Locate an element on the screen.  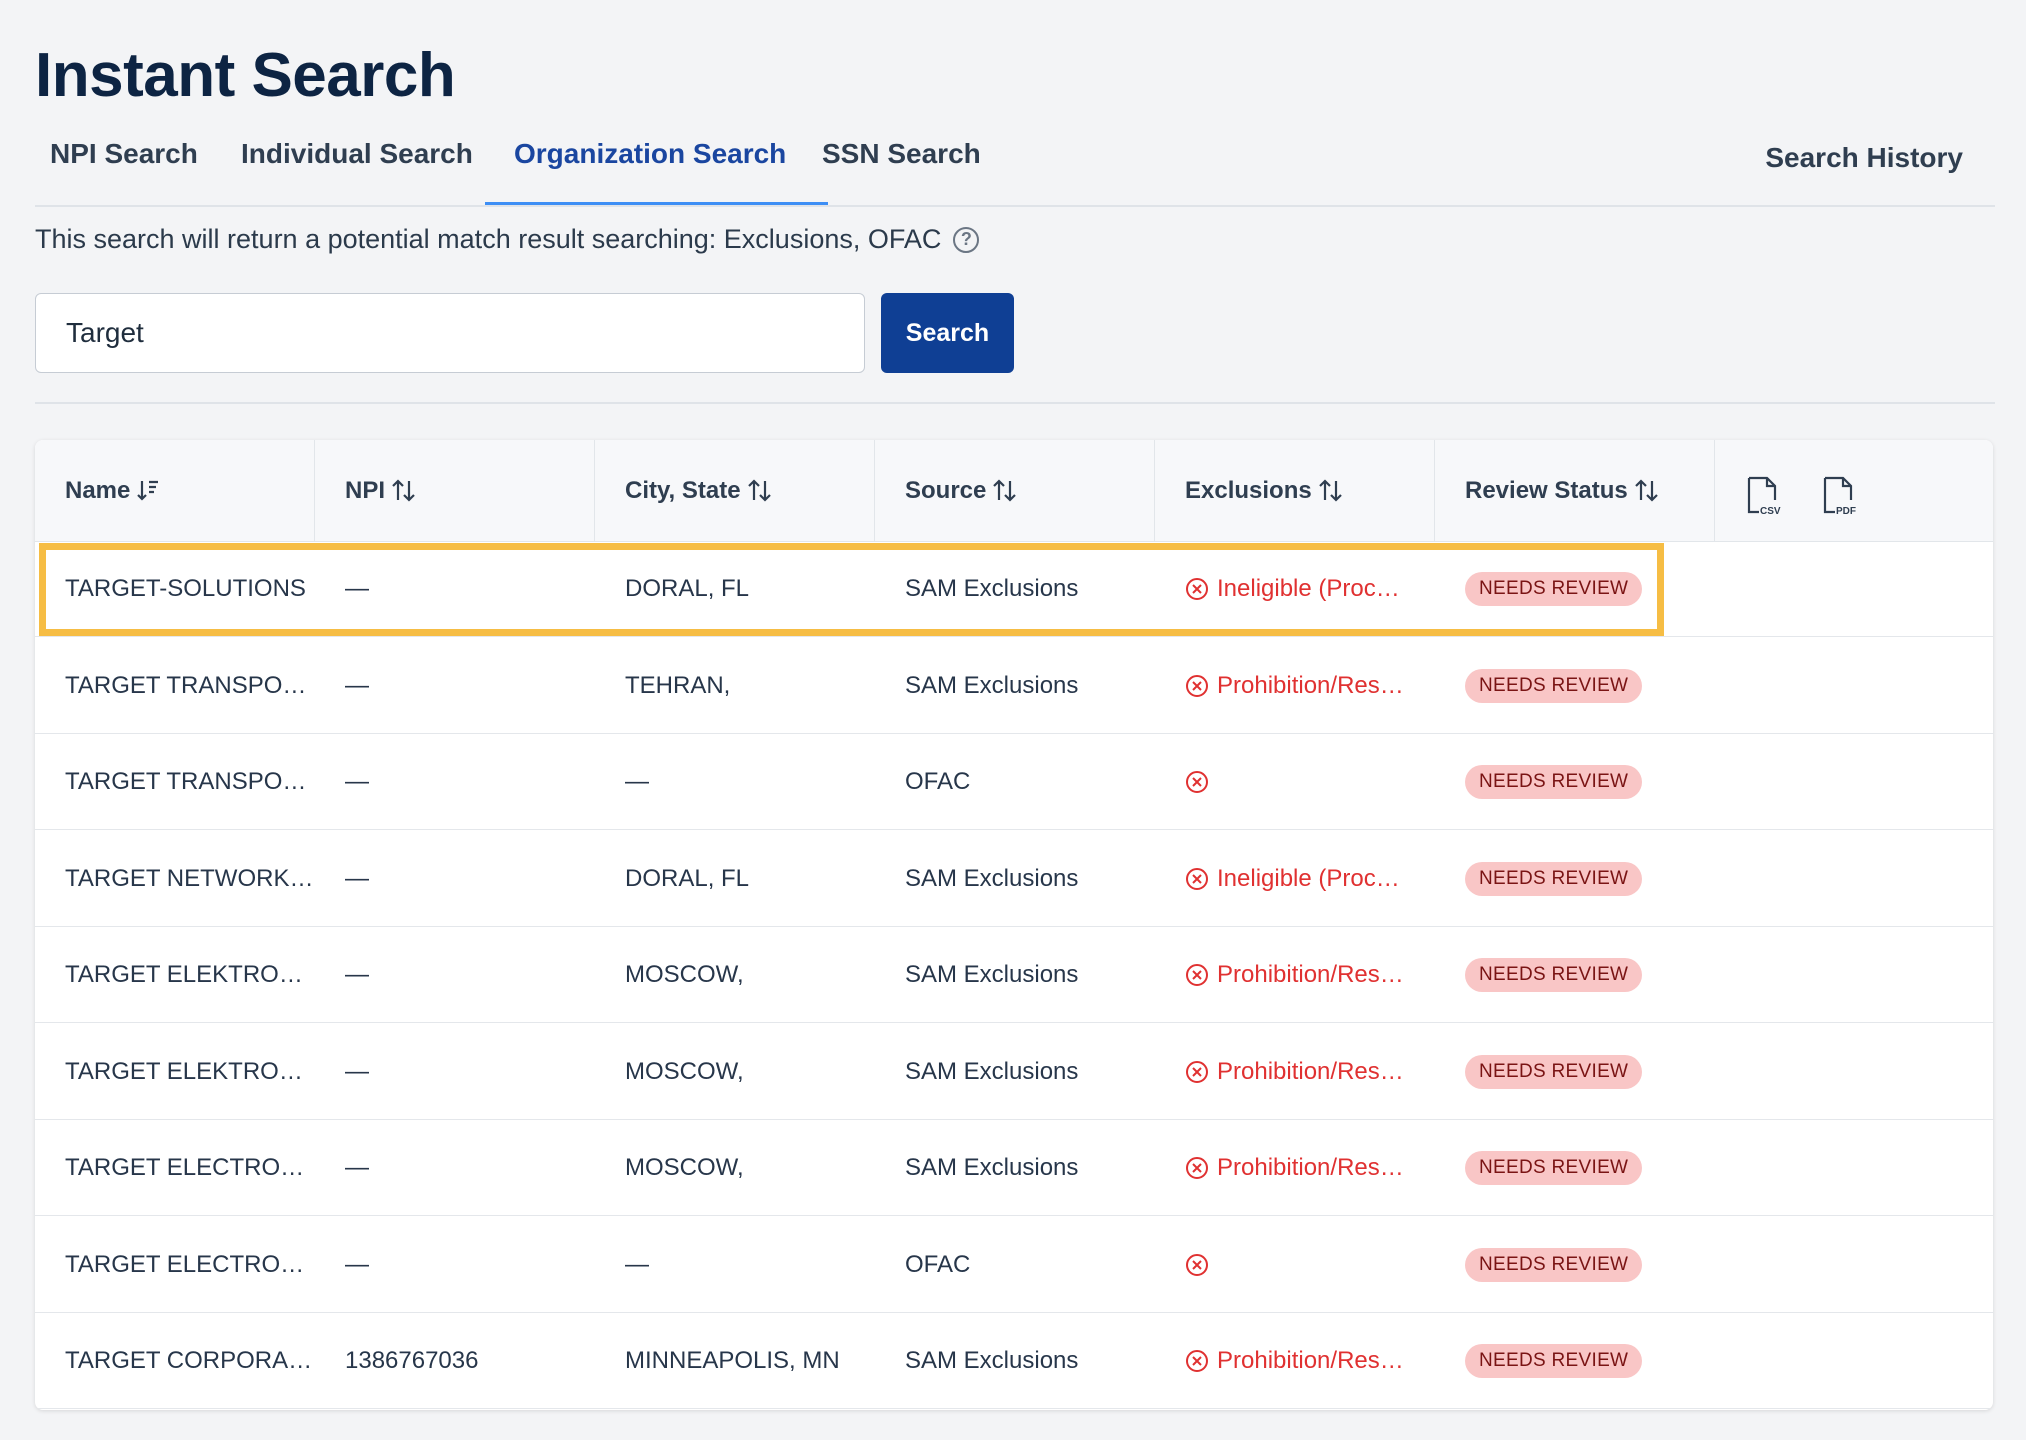
tab-individual-search: Individual Search is located at coordinates (357, 153).